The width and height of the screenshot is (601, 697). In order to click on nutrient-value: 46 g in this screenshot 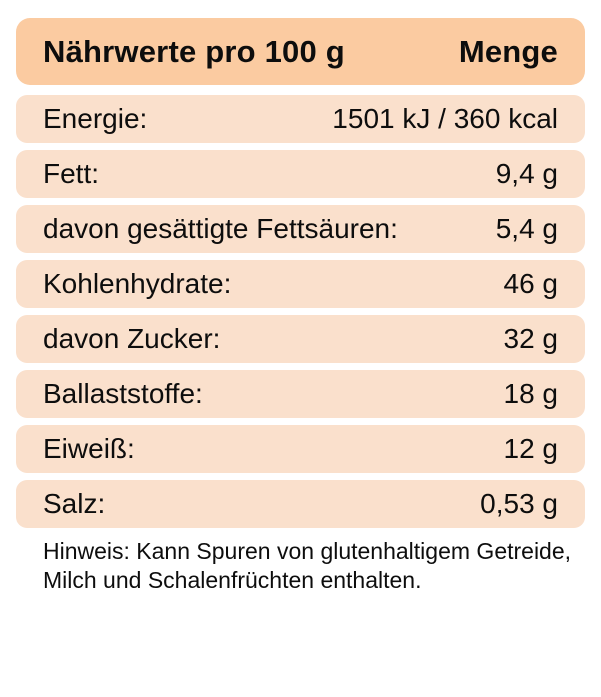, I will do `click(531, 283)`.